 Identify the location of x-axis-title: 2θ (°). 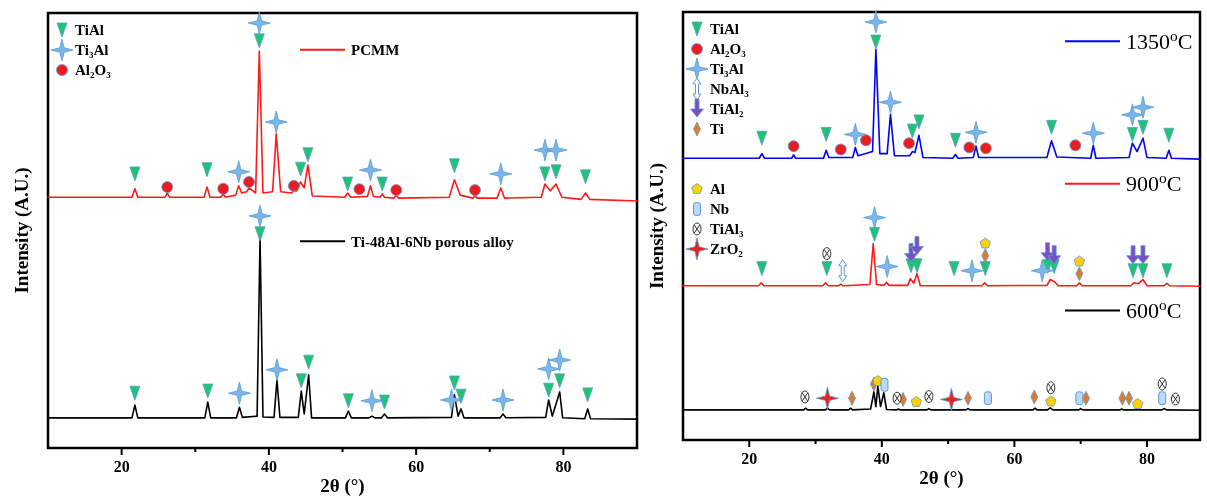
(941, 478).